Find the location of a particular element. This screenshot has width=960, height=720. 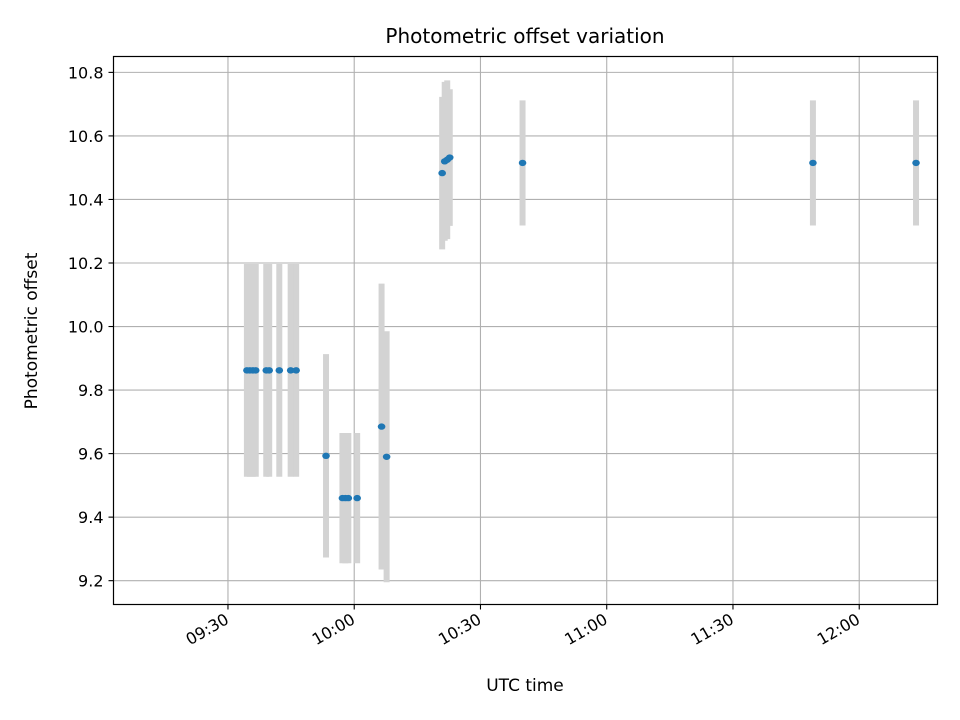

y-tick-label: 10.8 is located at coordinates (86, 72).